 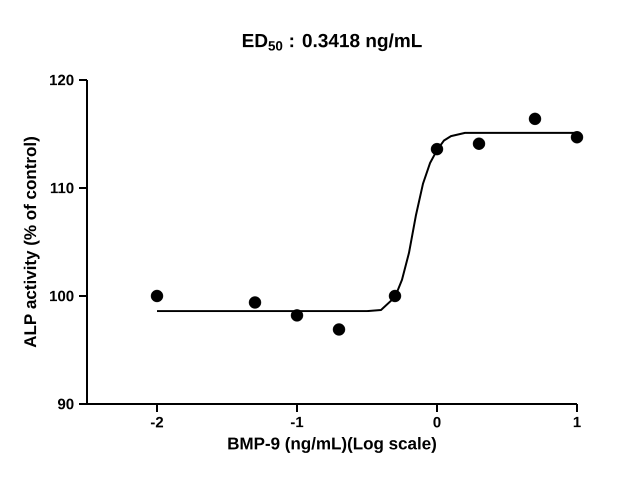 What do you see at coordinates (297, 422) in the screenshot?
I see `x-tick-label: -1` at bounding box center [297, 422].